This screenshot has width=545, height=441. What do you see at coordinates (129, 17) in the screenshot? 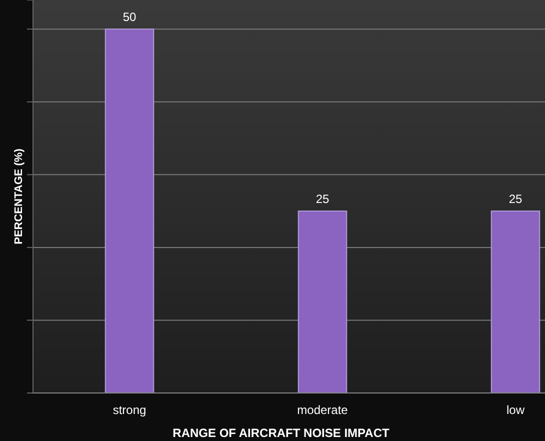
I see `data-label: 50` at bounding box center [129, 17].